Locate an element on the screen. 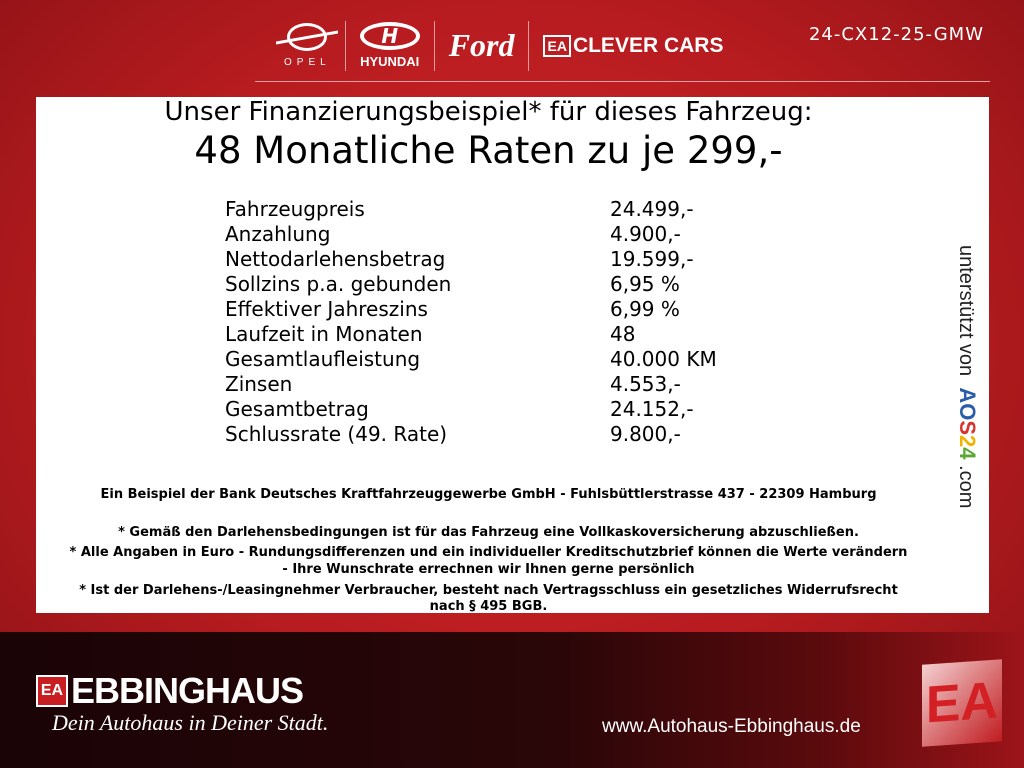 This screenshot has width=1024, height=768. aos24-credit: unterstützt von AOS24 .com is located at coordinates (967, 377).